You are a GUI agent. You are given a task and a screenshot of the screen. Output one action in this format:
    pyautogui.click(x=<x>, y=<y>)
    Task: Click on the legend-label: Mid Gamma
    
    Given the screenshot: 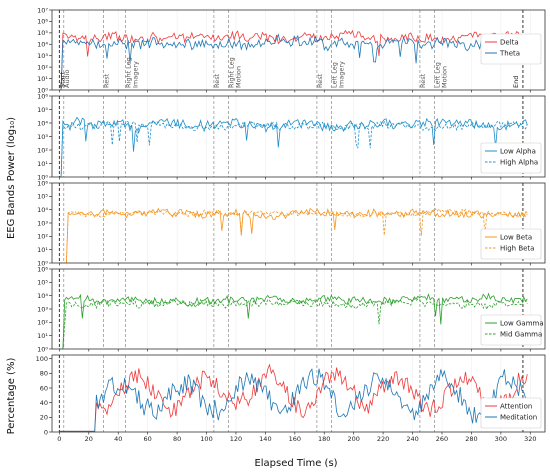 What is the action you would take?
    pyautogui.click(x=521, y=335)
    